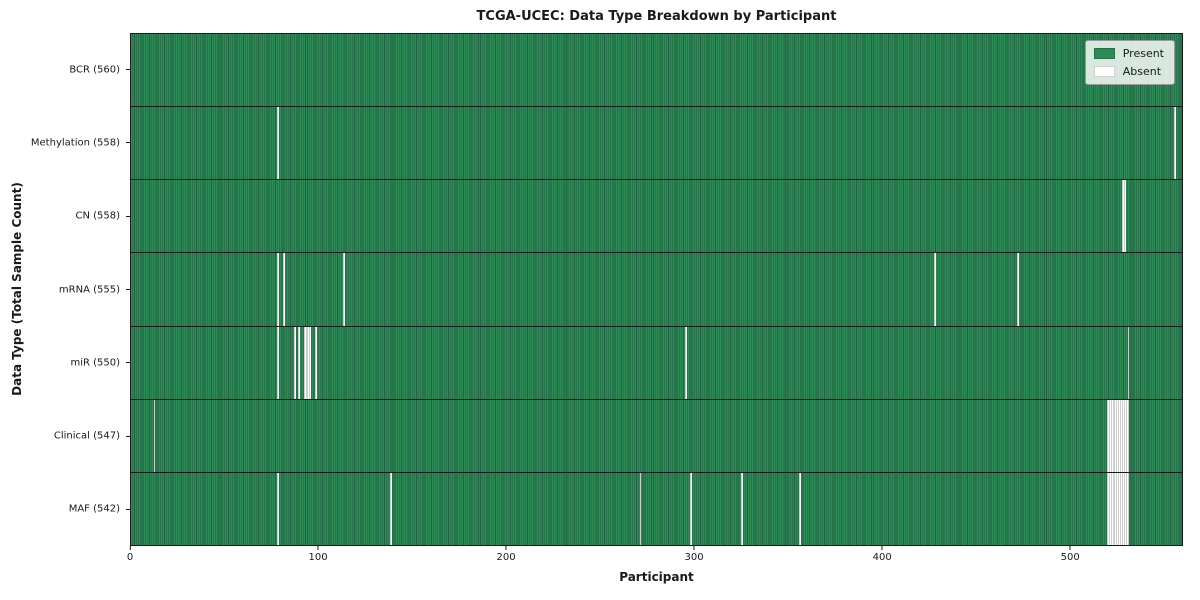 This screenshot has height=600, width=1200. Describe the element at coordinates (94, 70) in the screenshot. I see `y-tick-label: BCR (560)` at that location.